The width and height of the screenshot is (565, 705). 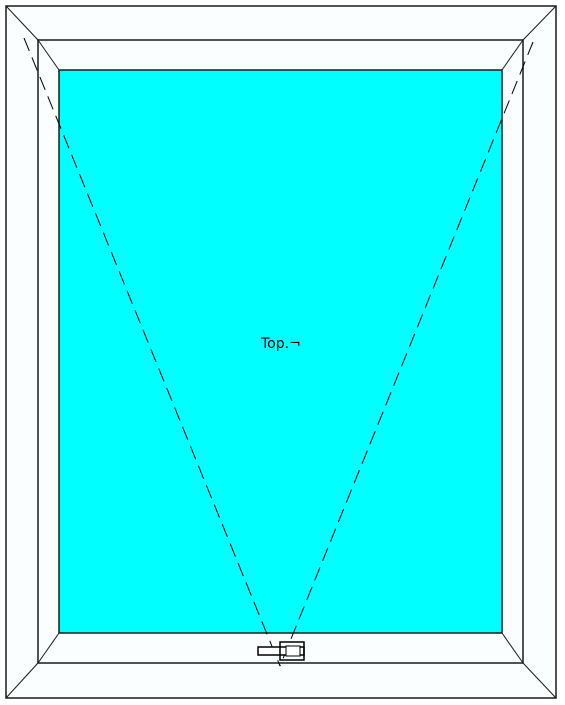 I want to click on sash-bevel-bottom-right, so click(x=512, y=648).